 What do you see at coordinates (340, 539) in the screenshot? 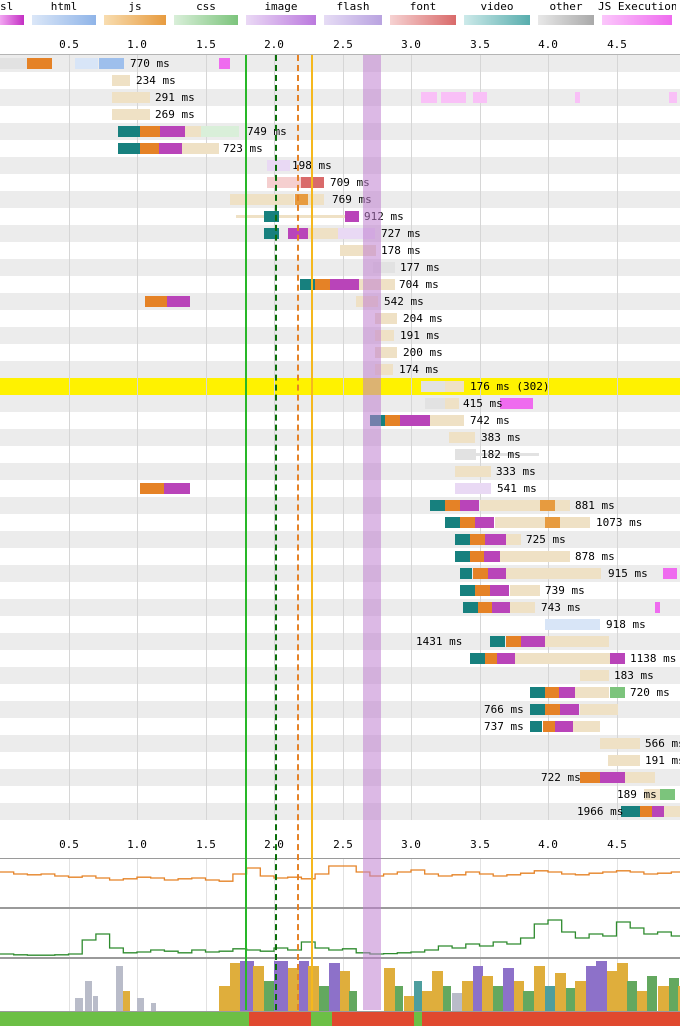
I see `request-row: 725 ms` at bounding box center [340, 539].